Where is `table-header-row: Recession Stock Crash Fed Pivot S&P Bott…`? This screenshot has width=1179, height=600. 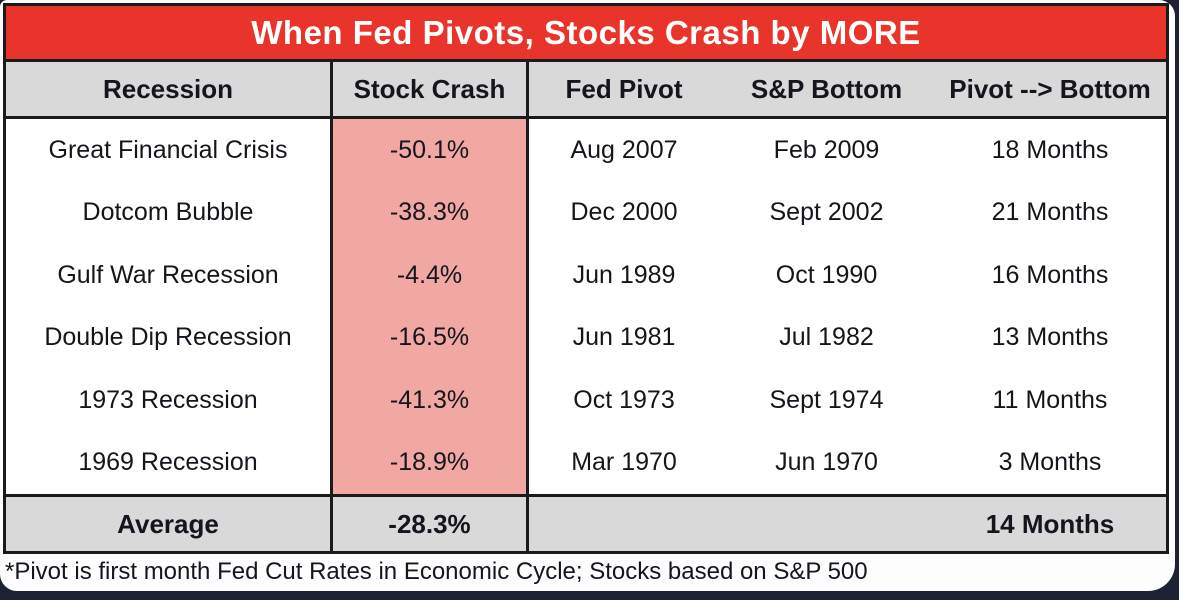
table-header-row: Recession Stock Crash Fed Pivot S&P Bott… is located at coordinates (586, 90).